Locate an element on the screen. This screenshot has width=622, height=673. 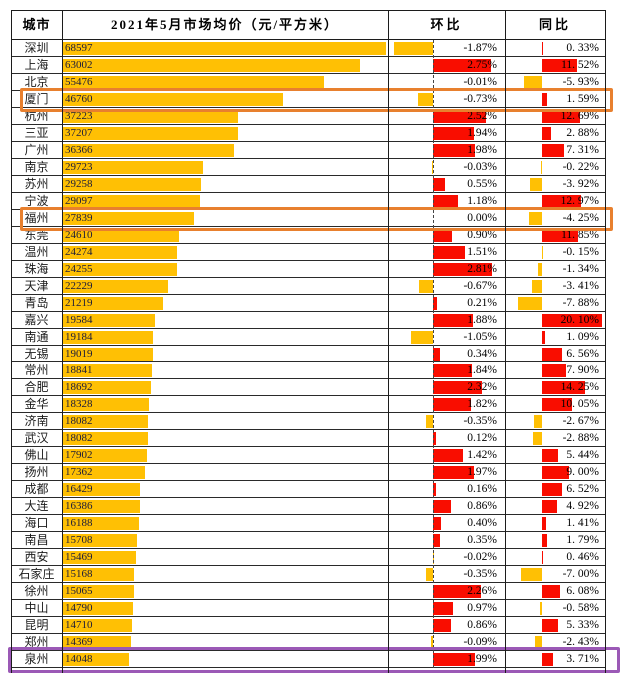
yoy-value: 7. 31% is located at coordinates (582, 149).